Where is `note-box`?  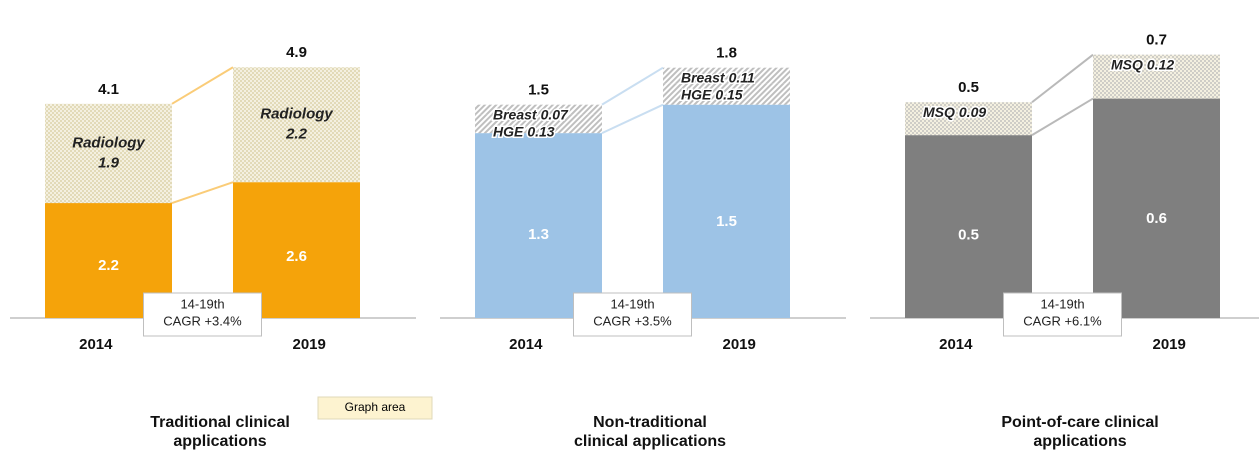 note-box is located at coordinates (375, 408).